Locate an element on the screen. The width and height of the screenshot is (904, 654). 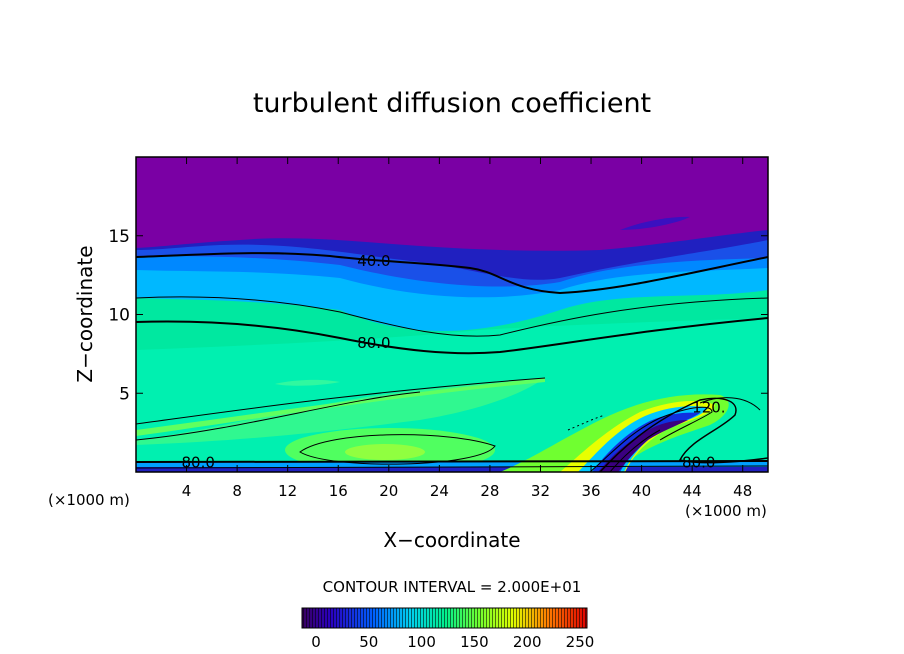
x-tick-label: 8 is located at coordinates (237, 491).